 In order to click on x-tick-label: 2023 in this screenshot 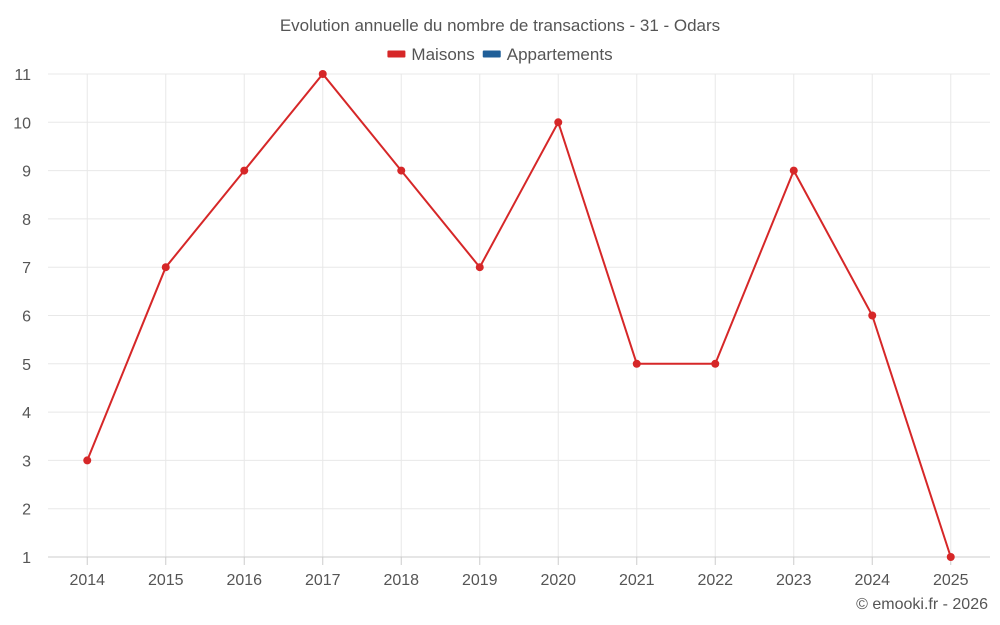, I will do `click(794, 580)`.